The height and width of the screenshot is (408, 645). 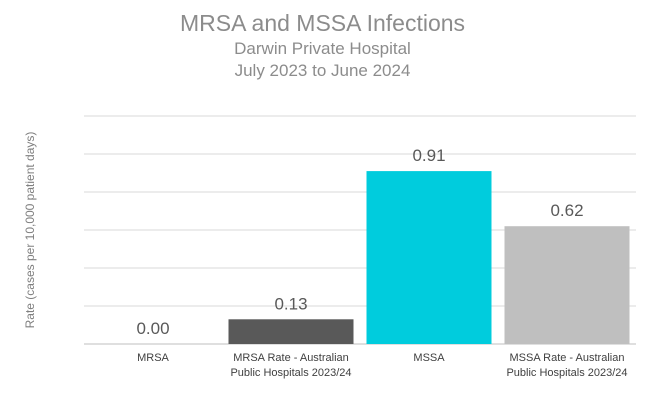 I want to click on x-tick-label: MRSA, so click(x=153, y=358).